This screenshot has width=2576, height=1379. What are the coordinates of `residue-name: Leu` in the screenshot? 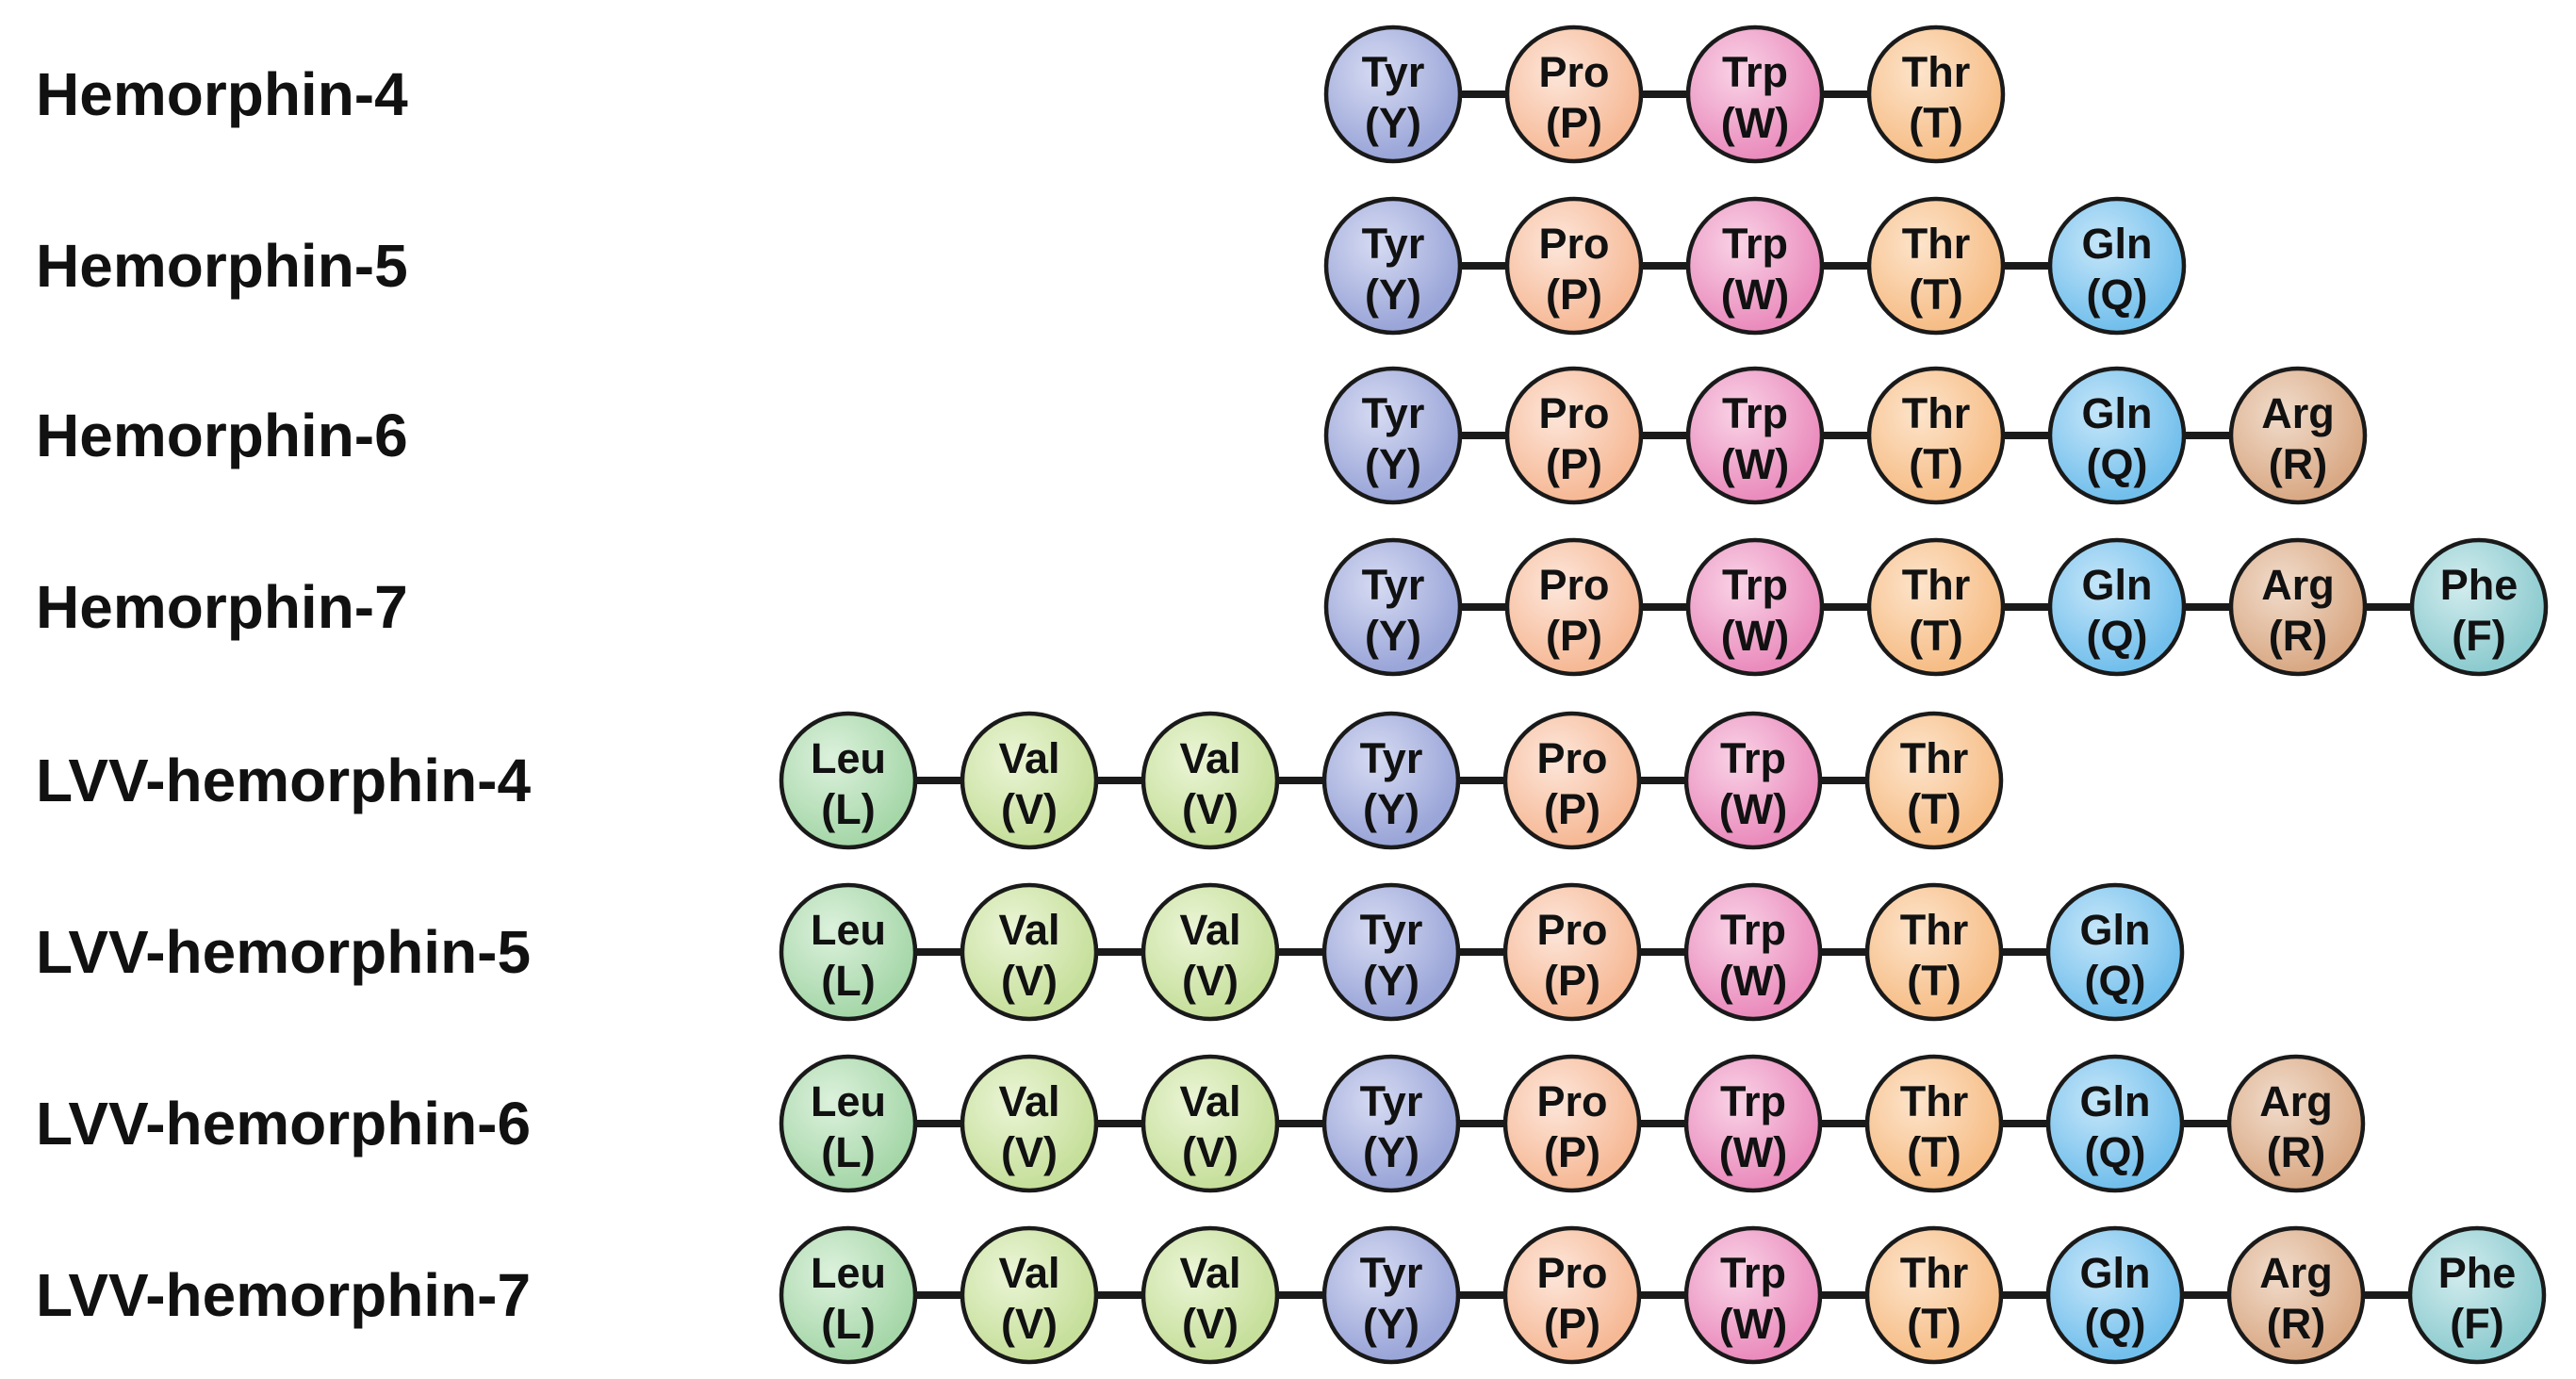 It's located at (848, 930).